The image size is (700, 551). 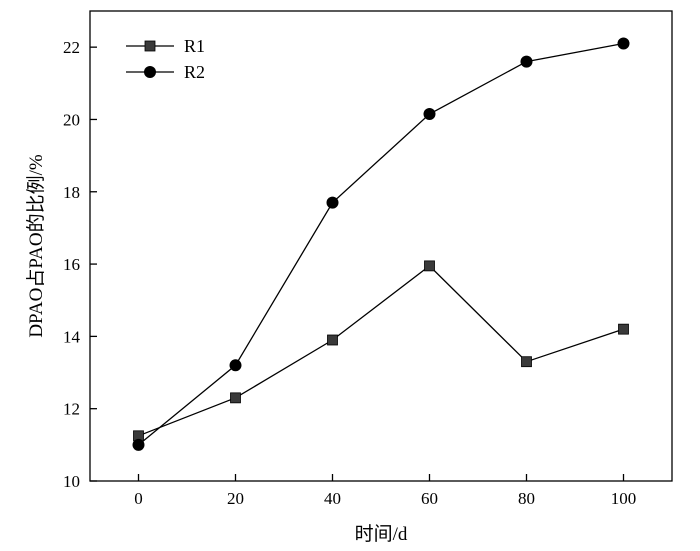 I want to click on y-tick-label: 18, so click(x=71, y=192).